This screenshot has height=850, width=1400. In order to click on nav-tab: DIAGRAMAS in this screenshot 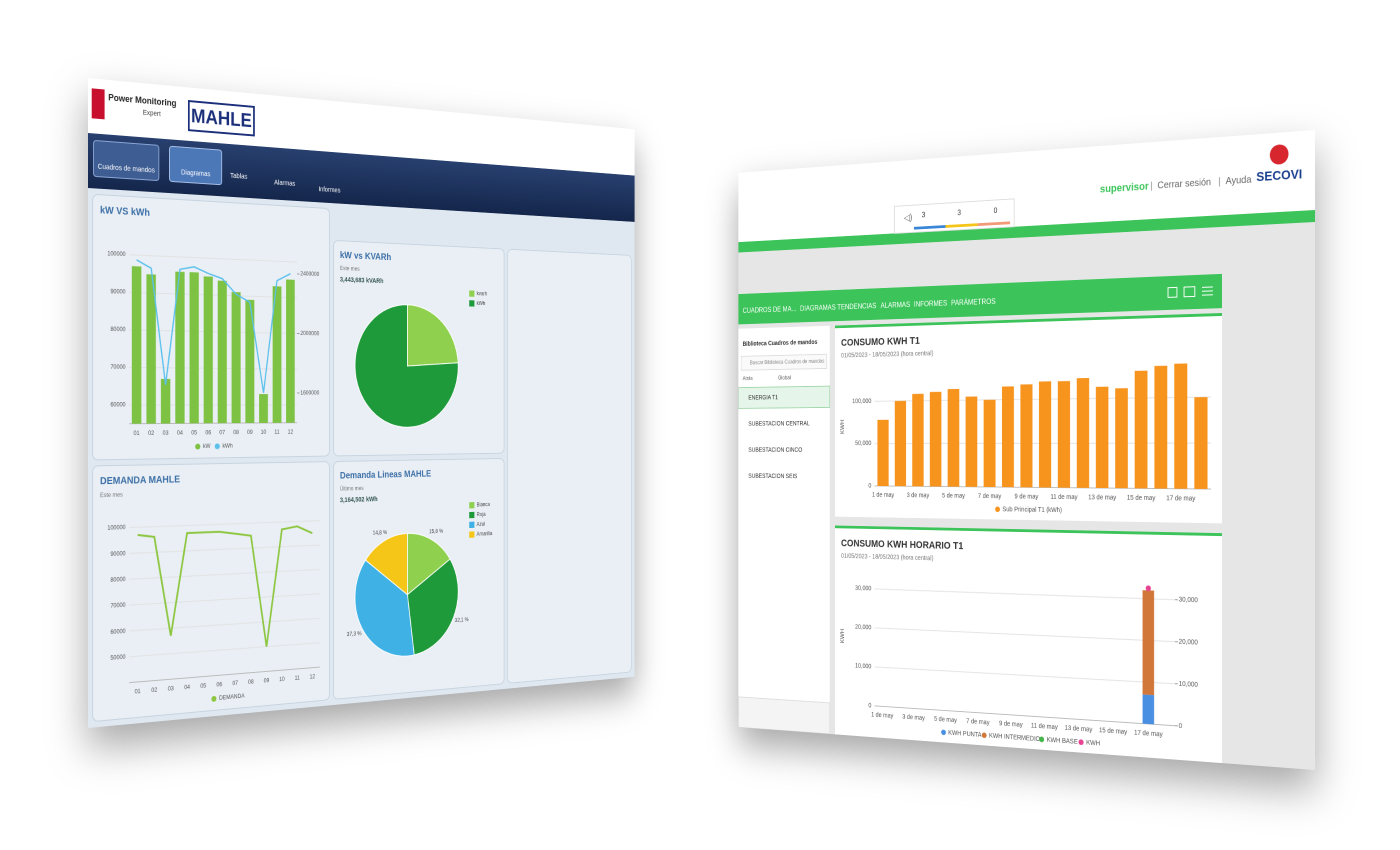, I will do `click(818, 308)`.